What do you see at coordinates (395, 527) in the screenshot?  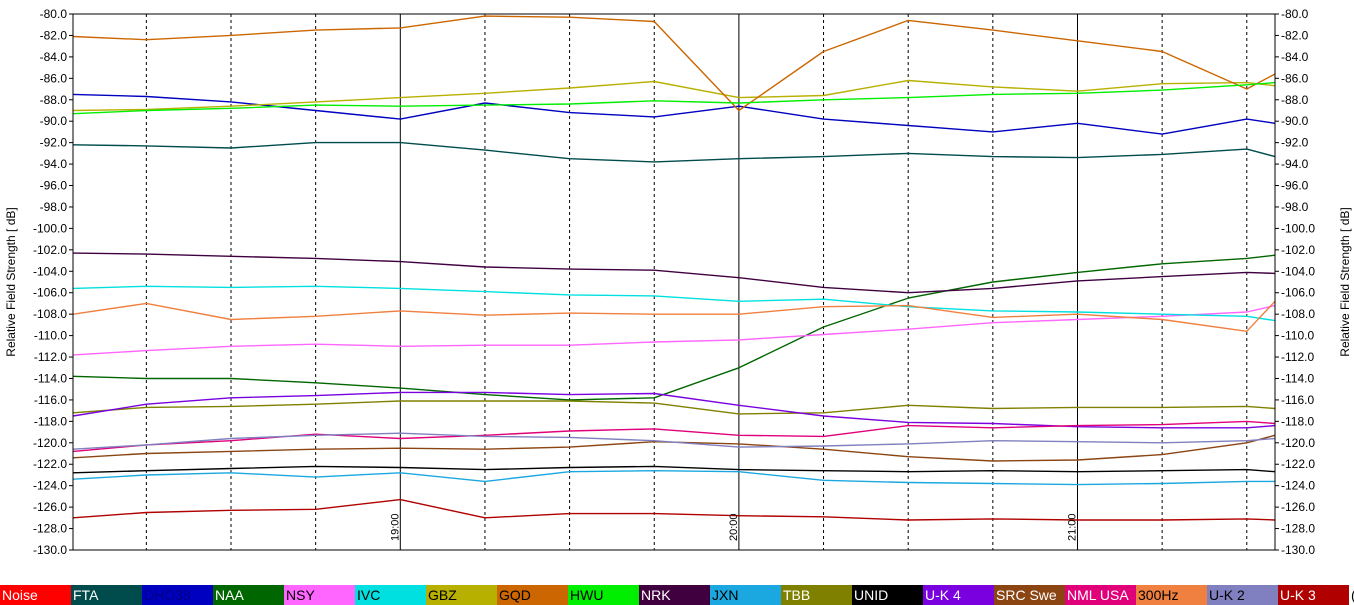 I see `x-tick-label: 19:00` at bounding box center [395, 527].